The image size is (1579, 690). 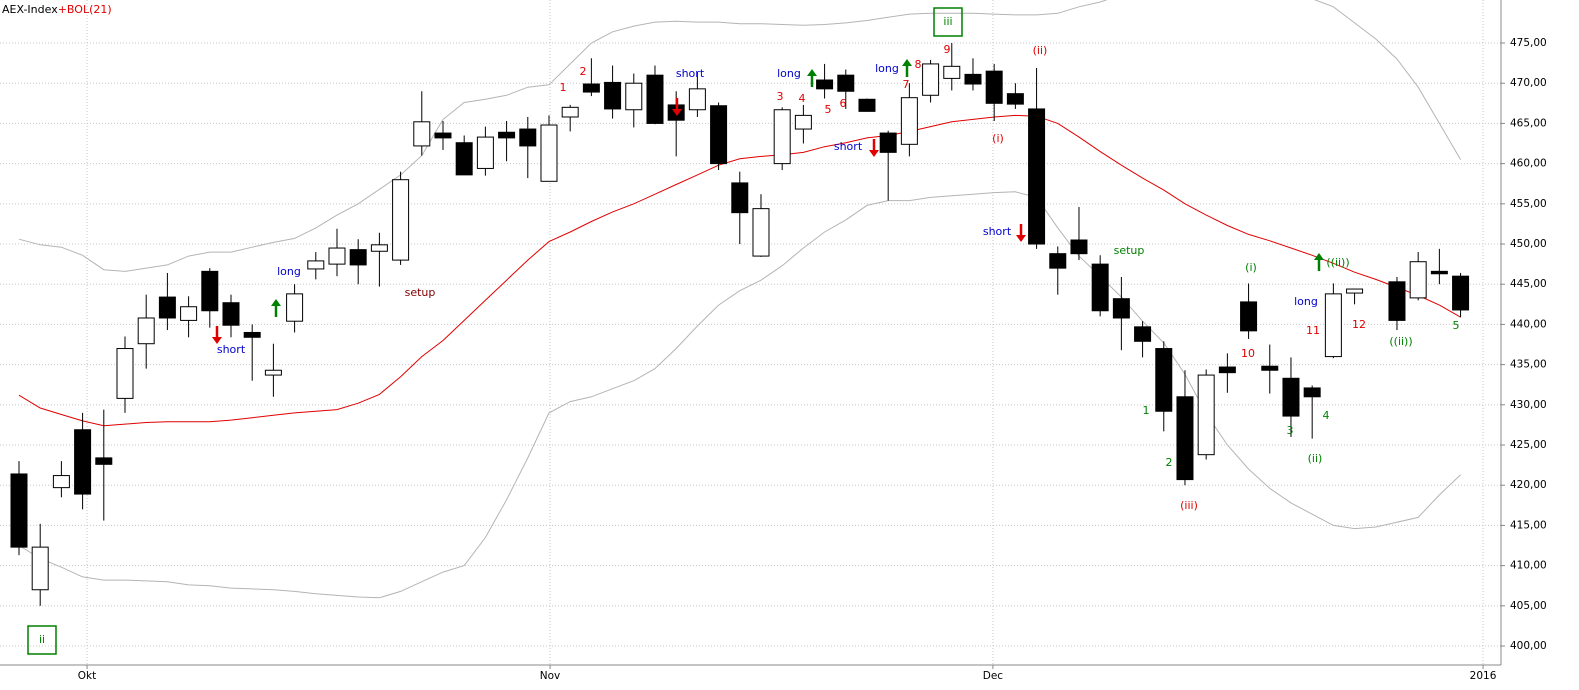 I want to click on annotation: iii, so click(x=947, y=21).